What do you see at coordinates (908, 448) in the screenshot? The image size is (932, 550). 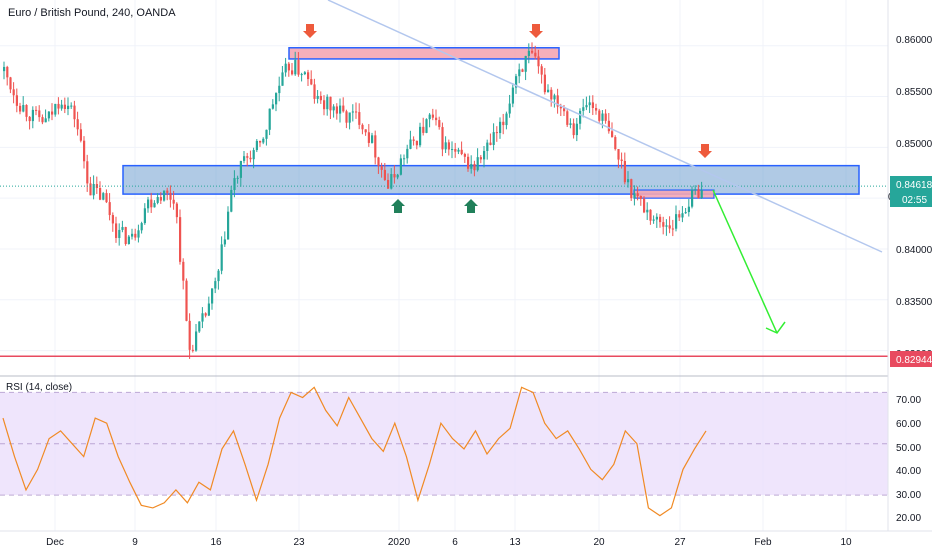 I see `rsi-tick: 50.00` at bounding box center [908, 448].